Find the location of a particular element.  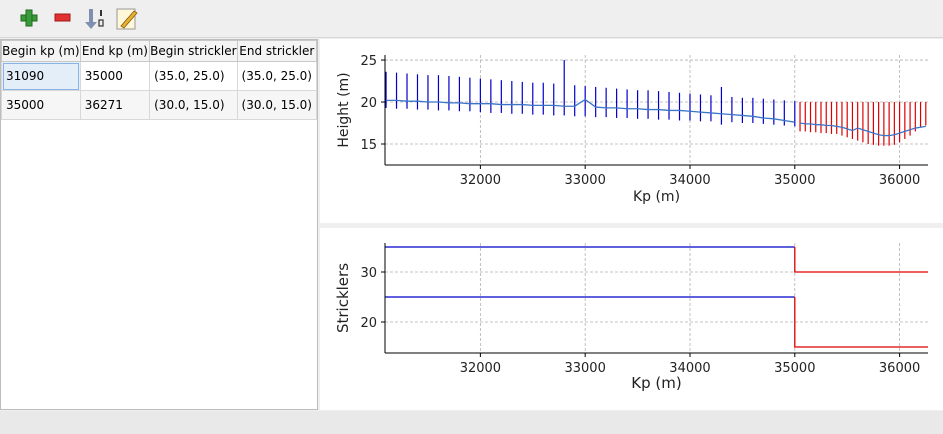

add-button is located at coordinates (29, 18).